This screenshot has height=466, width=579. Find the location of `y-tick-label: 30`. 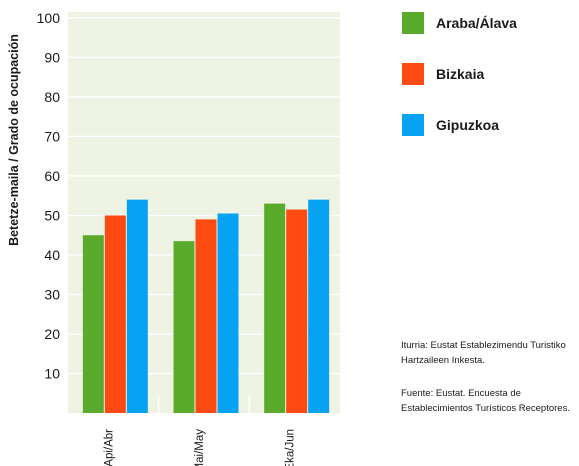

y-tick-label: 30 is located at coordinates (52, 294).